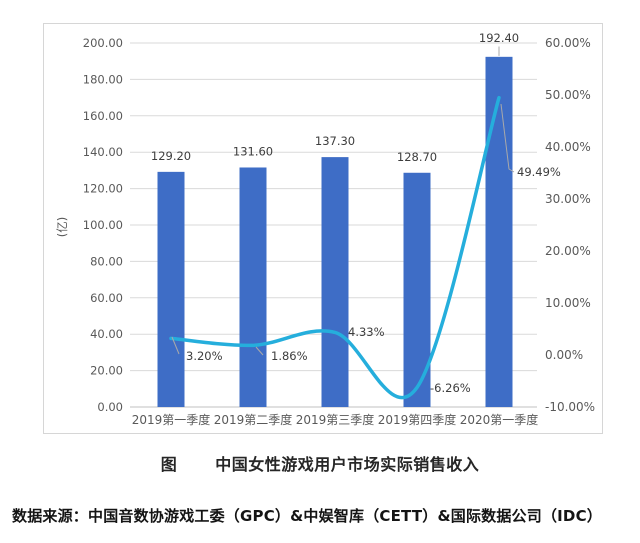 This screenshot has height=543, width=640. I want to click on caption-prefix: 图, so click(169, 464).